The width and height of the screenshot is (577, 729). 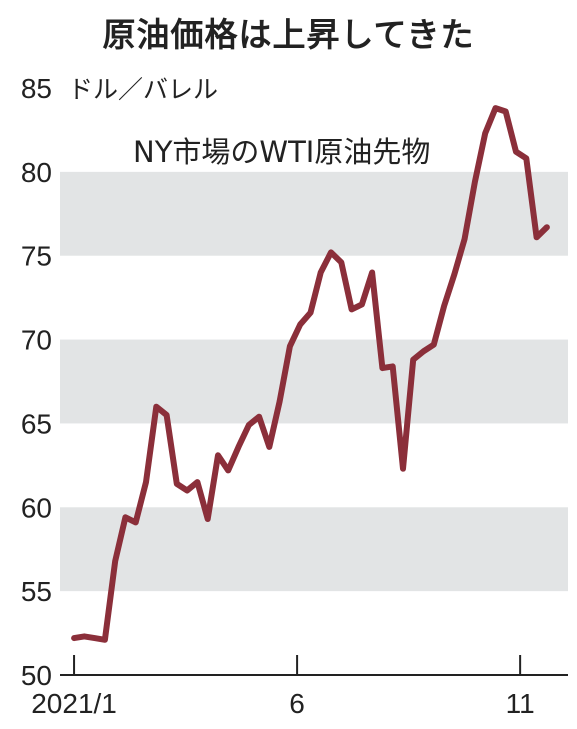 What do you see at coordinates (36, 423) in the screenshot?
I see `y-tick-label-65: 65` at bounding box center [36, 423].